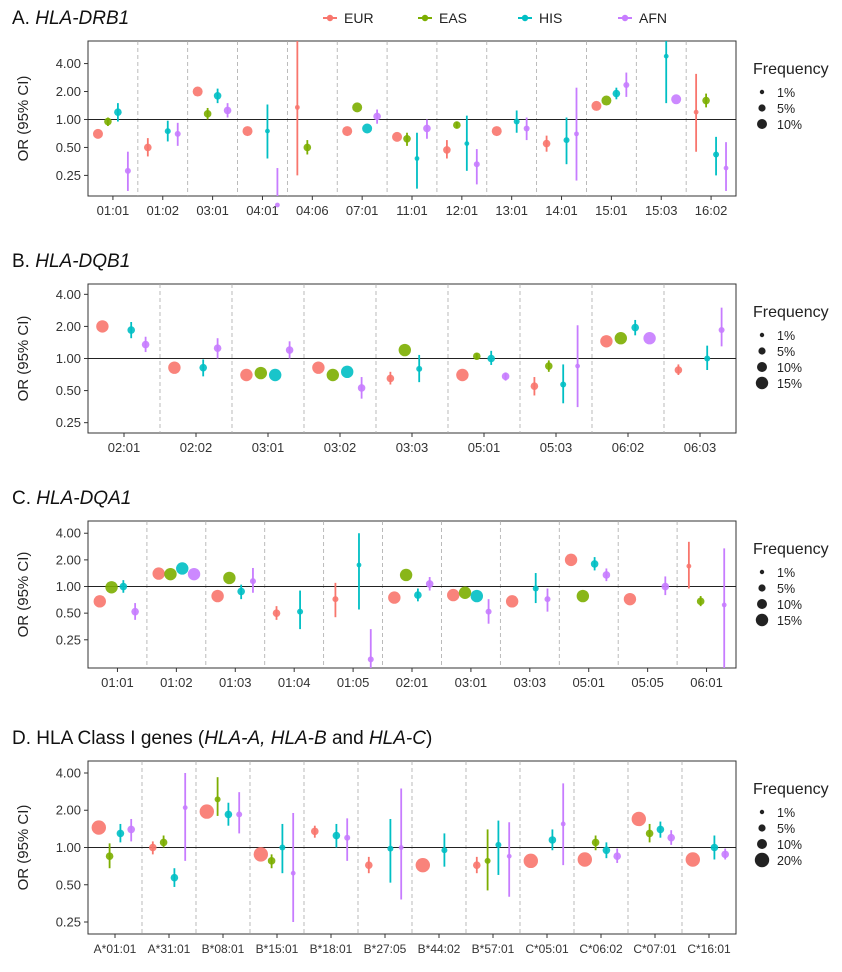  I want to click on series-afn, so click(428, 847).